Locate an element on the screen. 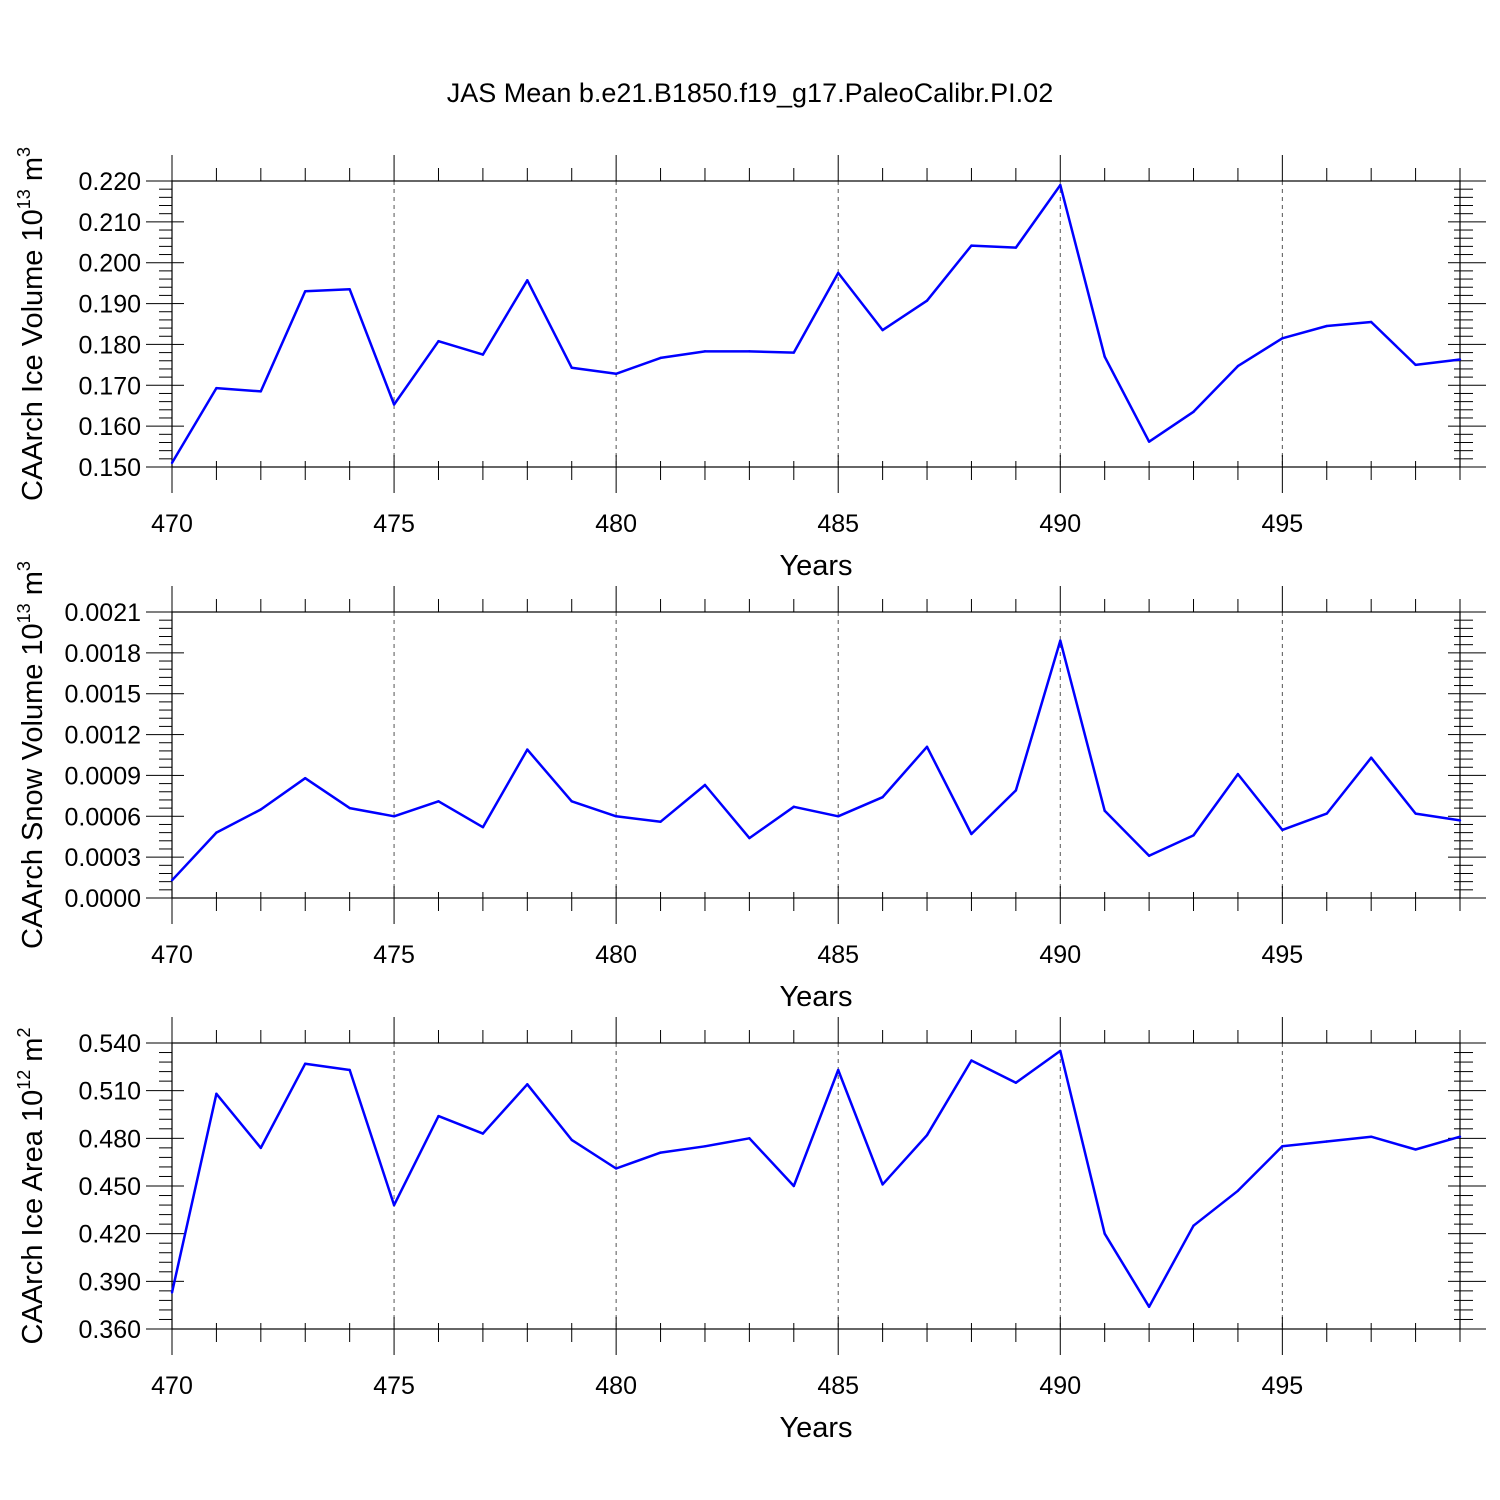  y-tick-label: 0.220 is located at coordinates (109, 182).